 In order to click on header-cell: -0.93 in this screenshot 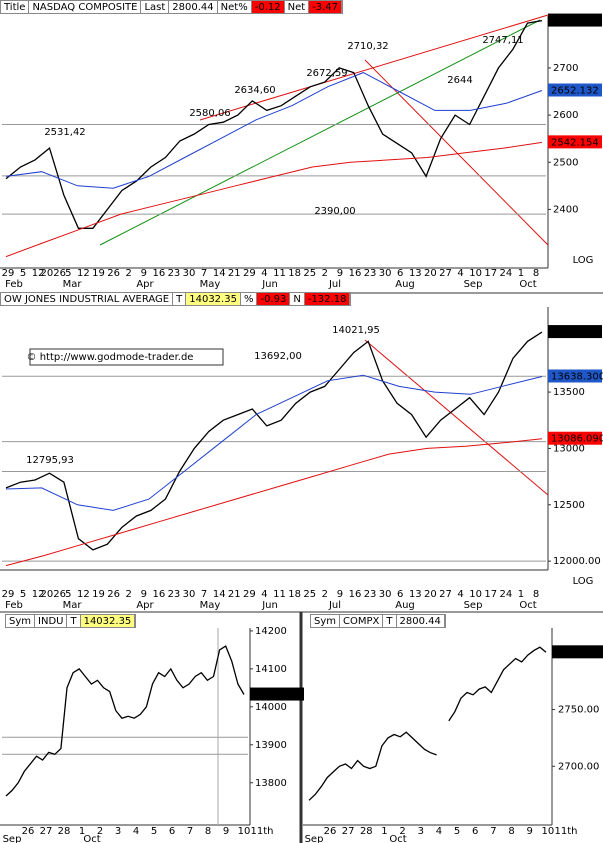, I will do `click(274, 299)`.